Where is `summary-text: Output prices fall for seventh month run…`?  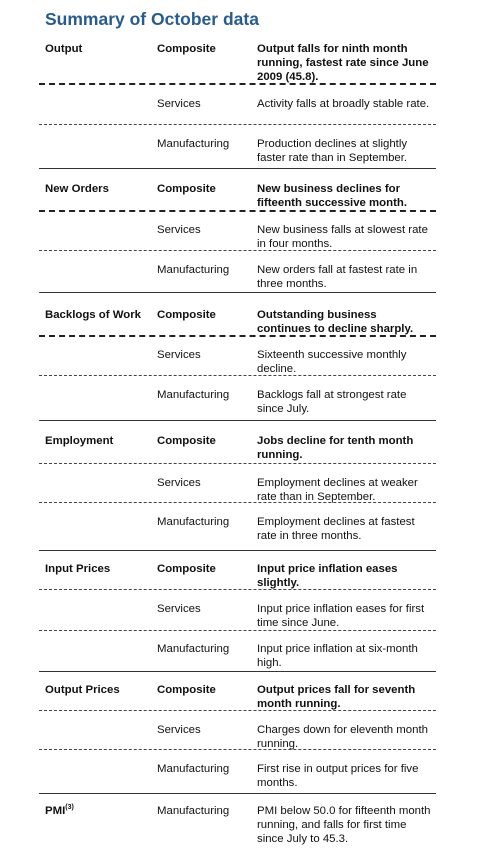 summary-text: Output prices fall for seventh month run… is located at coordinates (336, 697).